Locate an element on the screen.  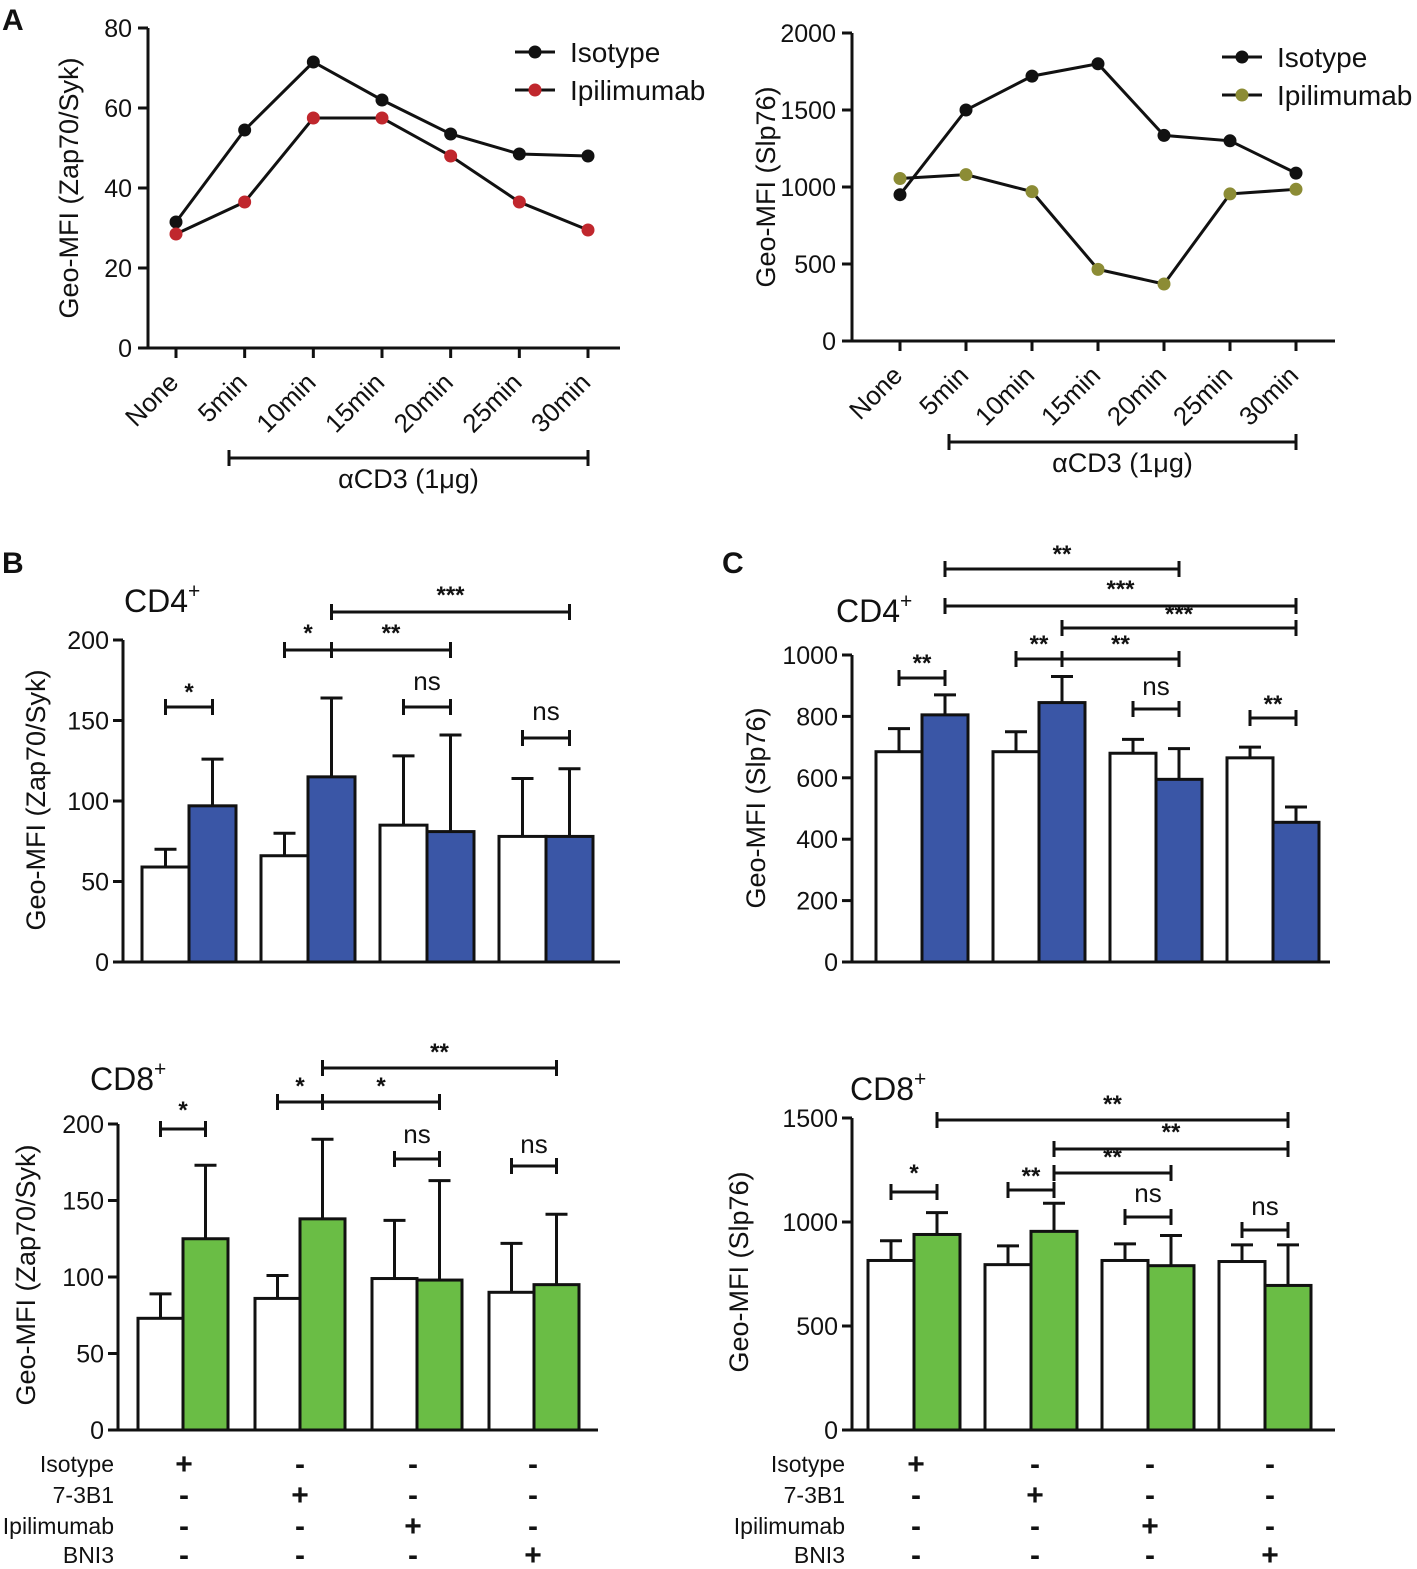
y-tick-label: 500 is located at coordinates (817, 1327).